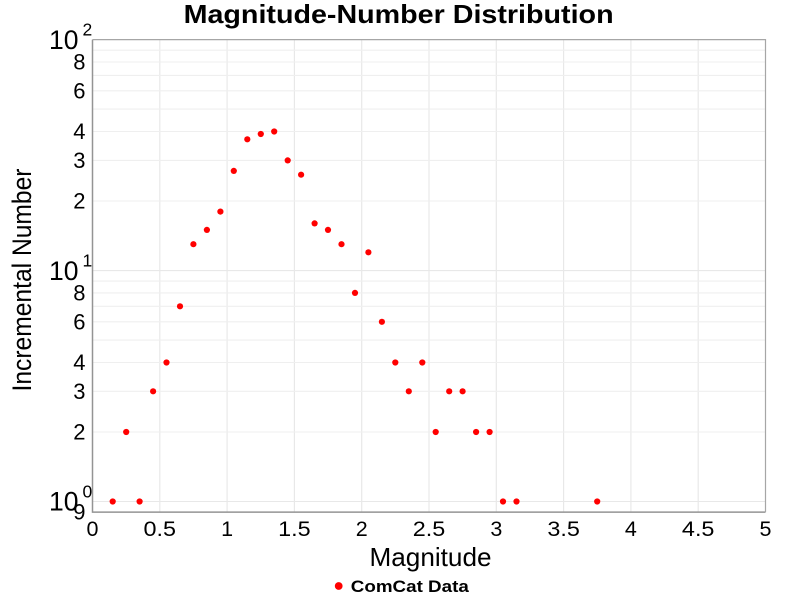 This screenshot has height=600, width=800. I want to click on svg-text: 9, so click(79, 512).